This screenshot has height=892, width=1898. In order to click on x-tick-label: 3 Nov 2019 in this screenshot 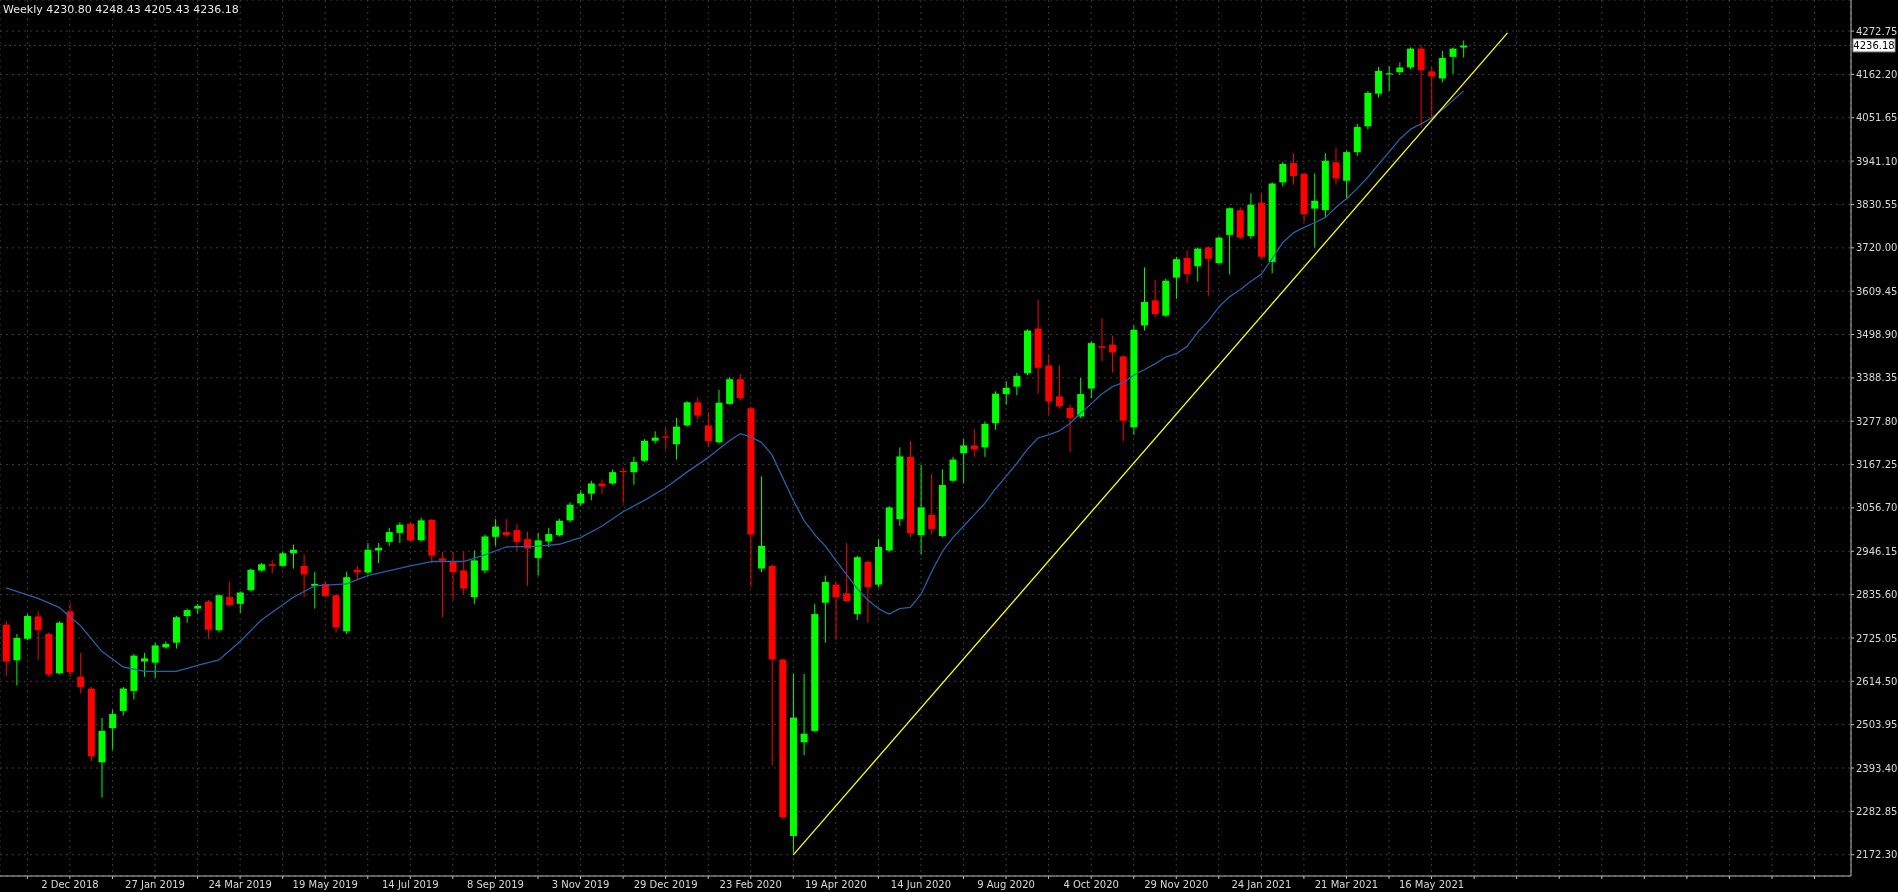, I will do `click(580, 885)`.